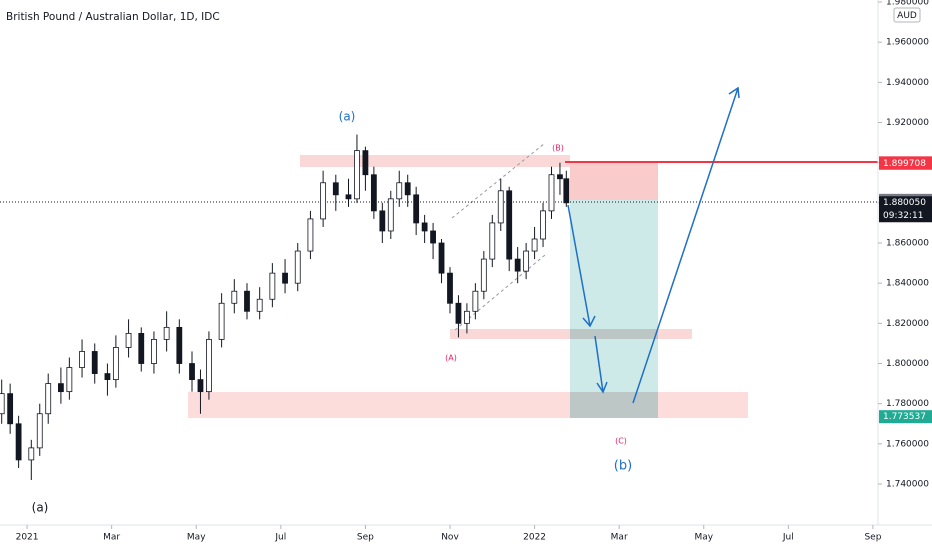  What do you see at coordinates (450, 538) in the screenshot?
I see `x-tick-label: Nov` at bounding box center [450, 538].